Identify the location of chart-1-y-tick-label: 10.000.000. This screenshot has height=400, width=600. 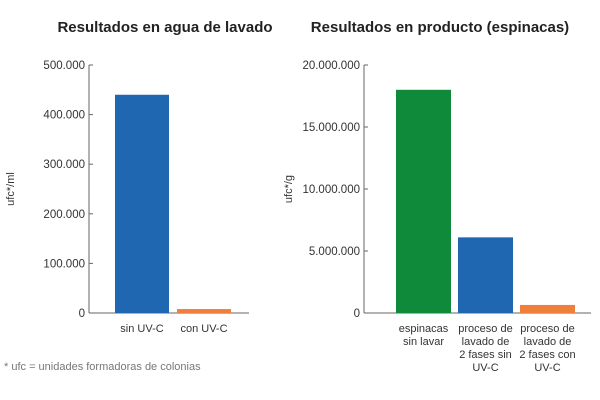
(331, 190).